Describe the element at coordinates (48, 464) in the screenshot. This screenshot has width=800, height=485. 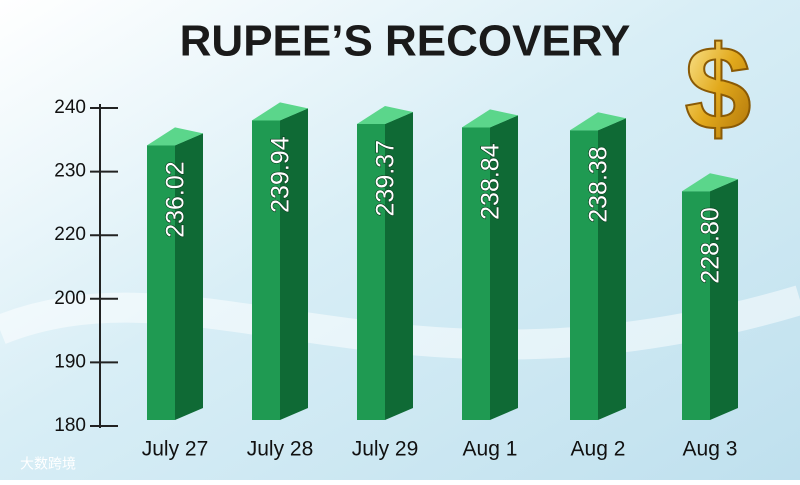
I see `watermark: 大数跨境` at that location.